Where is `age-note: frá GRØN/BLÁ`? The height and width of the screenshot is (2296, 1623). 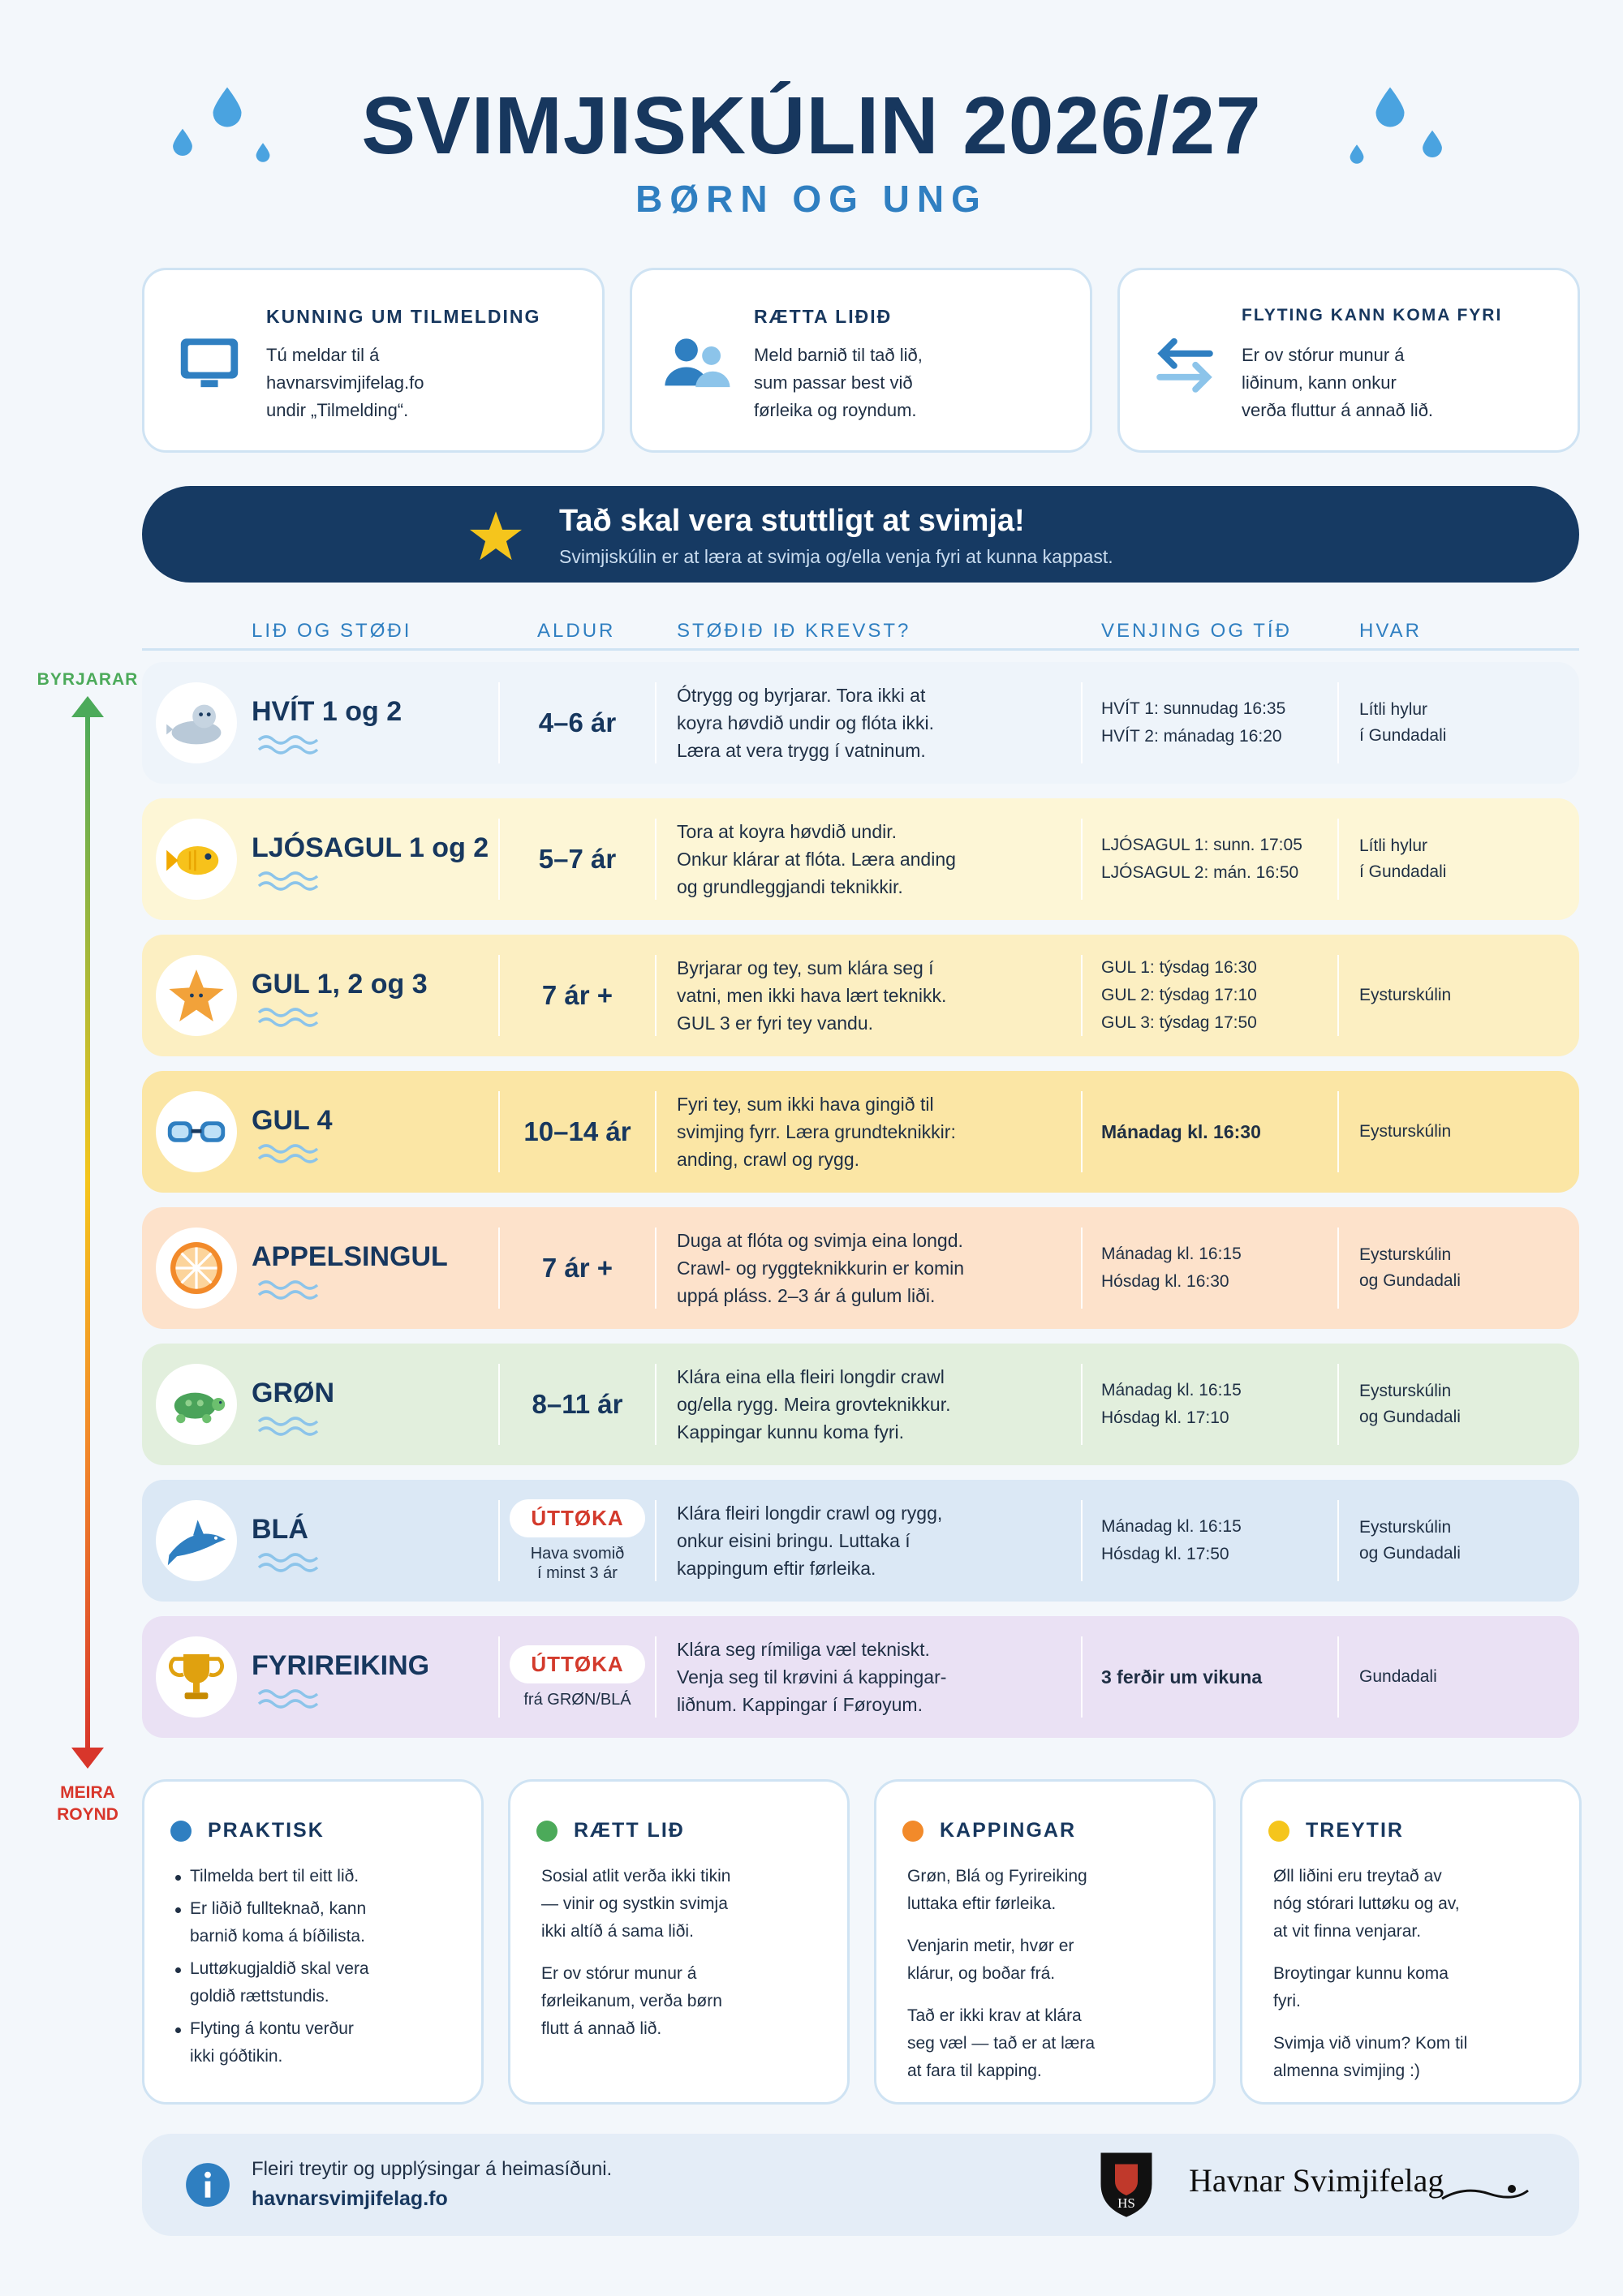 age-note: frá GRØN/BLÁ is located at coordinates (577, 1699).